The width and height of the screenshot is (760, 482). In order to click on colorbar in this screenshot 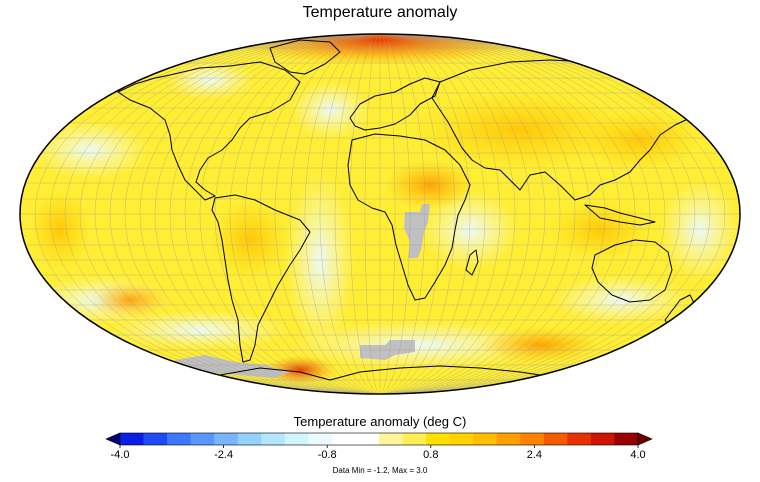, I will do `click(379, 440)`.